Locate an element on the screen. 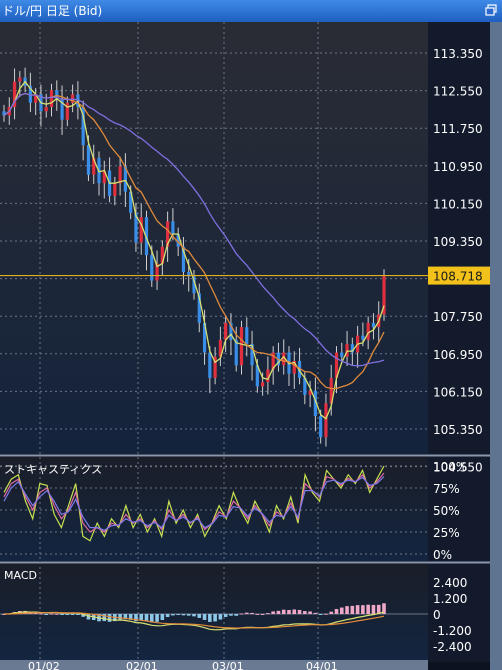  x-axis-labels: 01/02 02/01 03/01 04/01 is located at coordinates (183, 665).